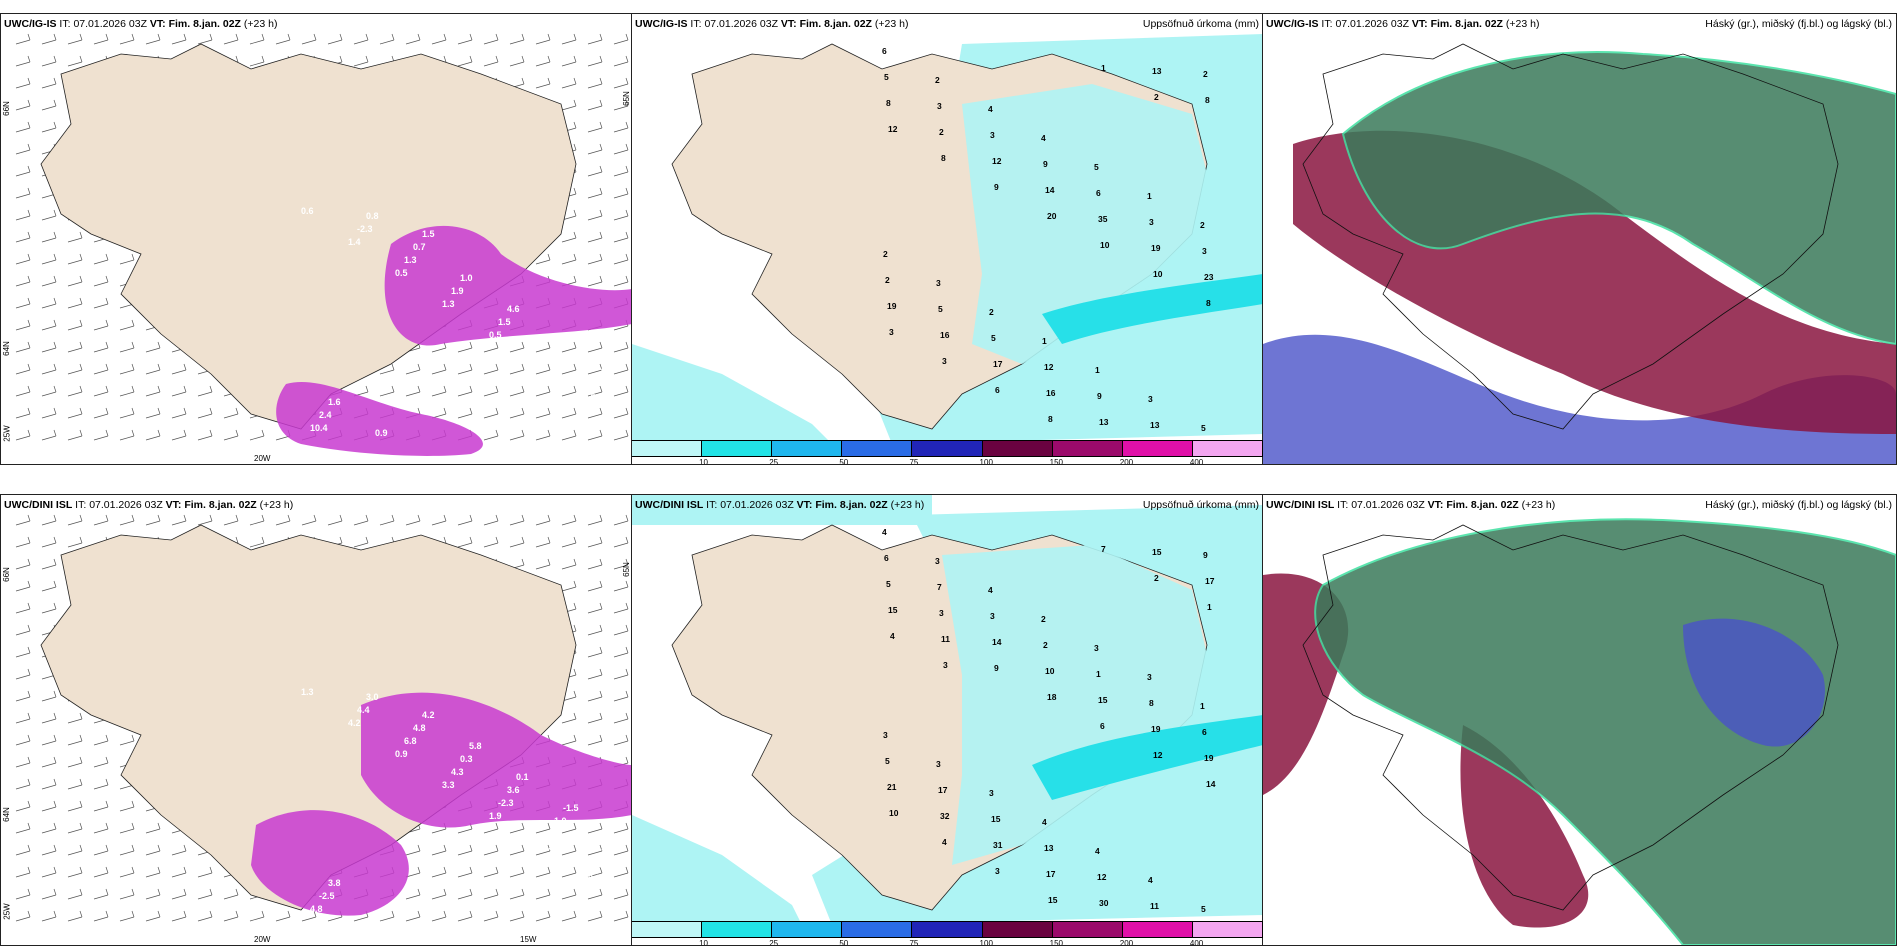 This screenshot has height=950, width=1900. Describe the element at coordinates (667, 933) in the screenshot. I see `colorbar-segment: 1` at that location.